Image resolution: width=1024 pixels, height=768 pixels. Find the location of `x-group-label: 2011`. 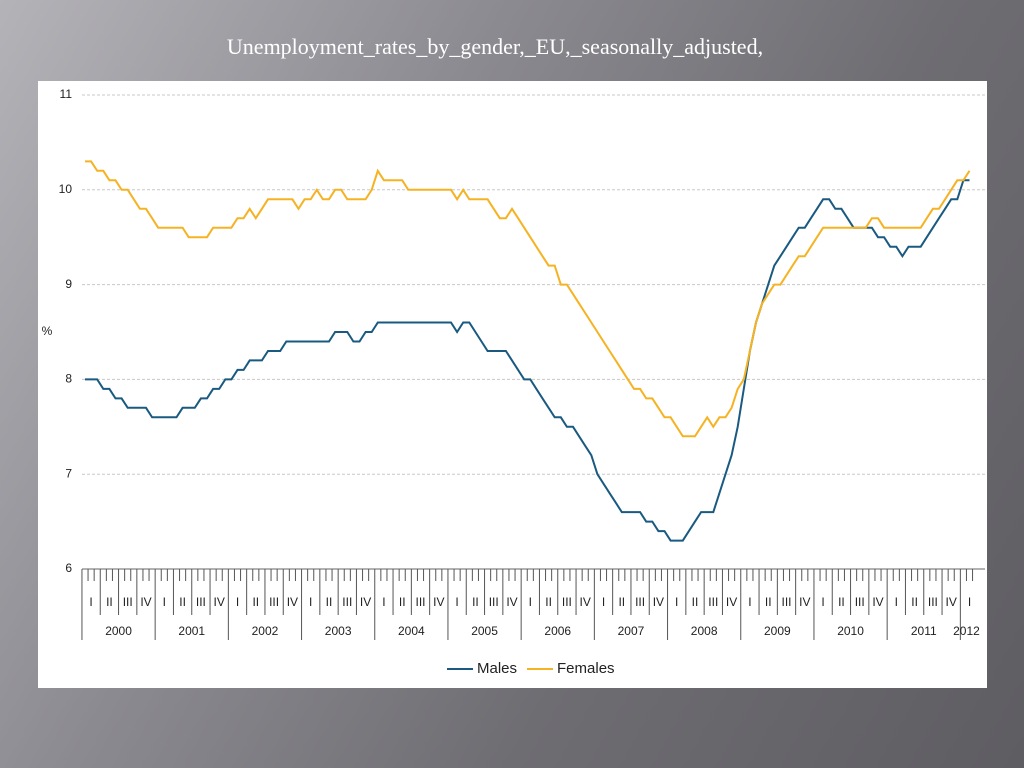

x-group-label: 2011 is located at coordinates (924, 631).